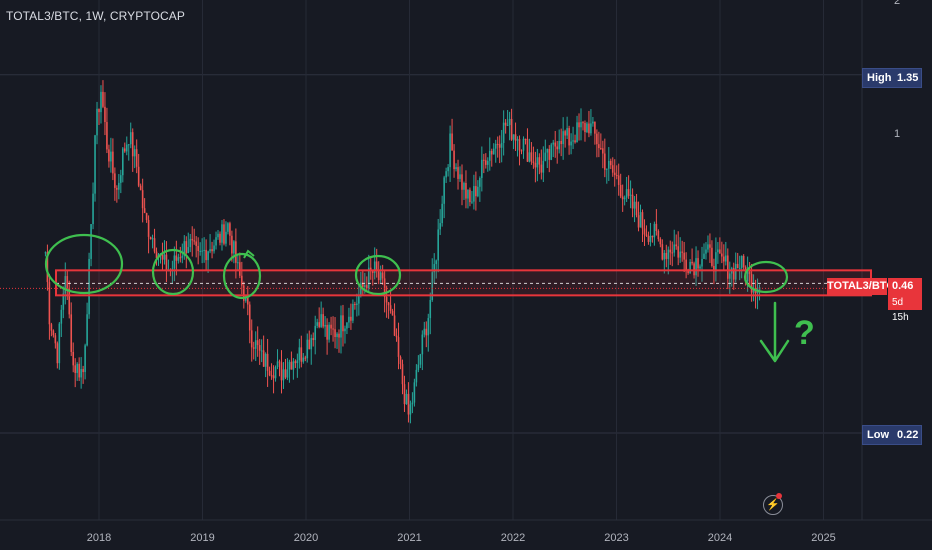 The height and width of the screenshot is (550, 932). I want to click on x-tick-label: 2021, so click(409, 538).